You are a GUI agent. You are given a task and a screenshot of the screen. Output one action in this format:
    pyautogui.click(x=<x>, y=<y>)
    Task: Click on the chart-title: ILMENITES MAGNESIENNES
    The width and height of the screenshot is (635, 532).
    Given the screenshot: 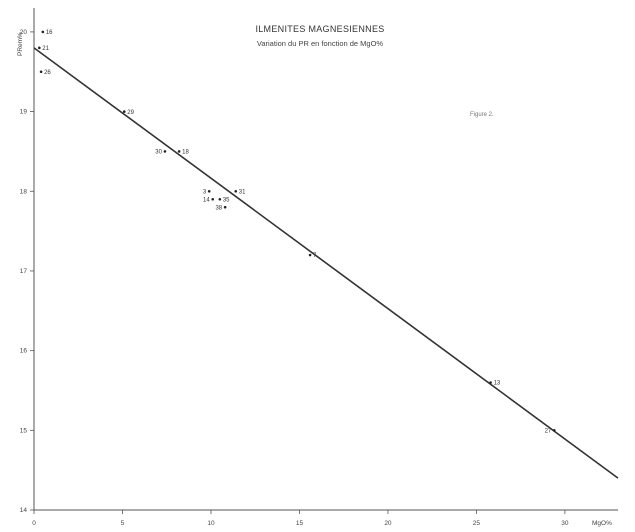 What is the action you would take?
    pyautogui.click(x=319, y=29)
    